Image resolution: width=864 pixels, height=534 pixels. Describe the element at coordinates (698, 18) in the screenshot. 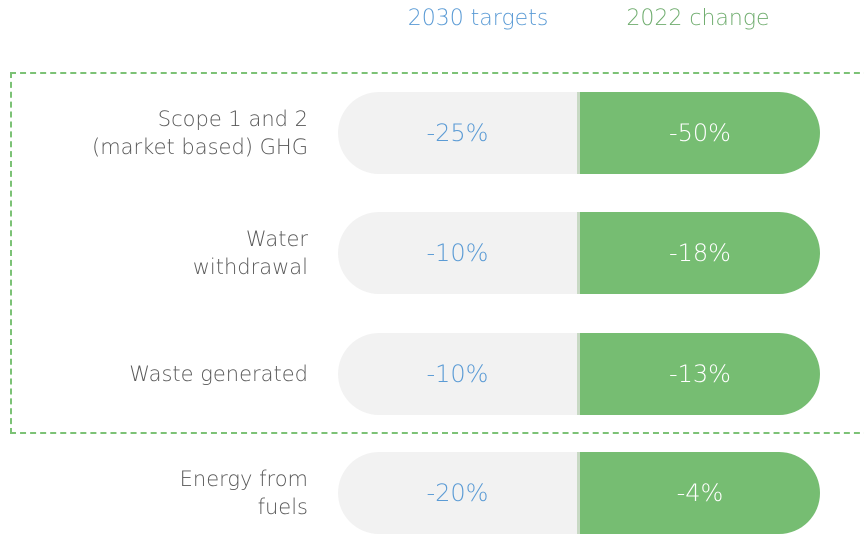

I see `header-change: 2022 change` at that location.